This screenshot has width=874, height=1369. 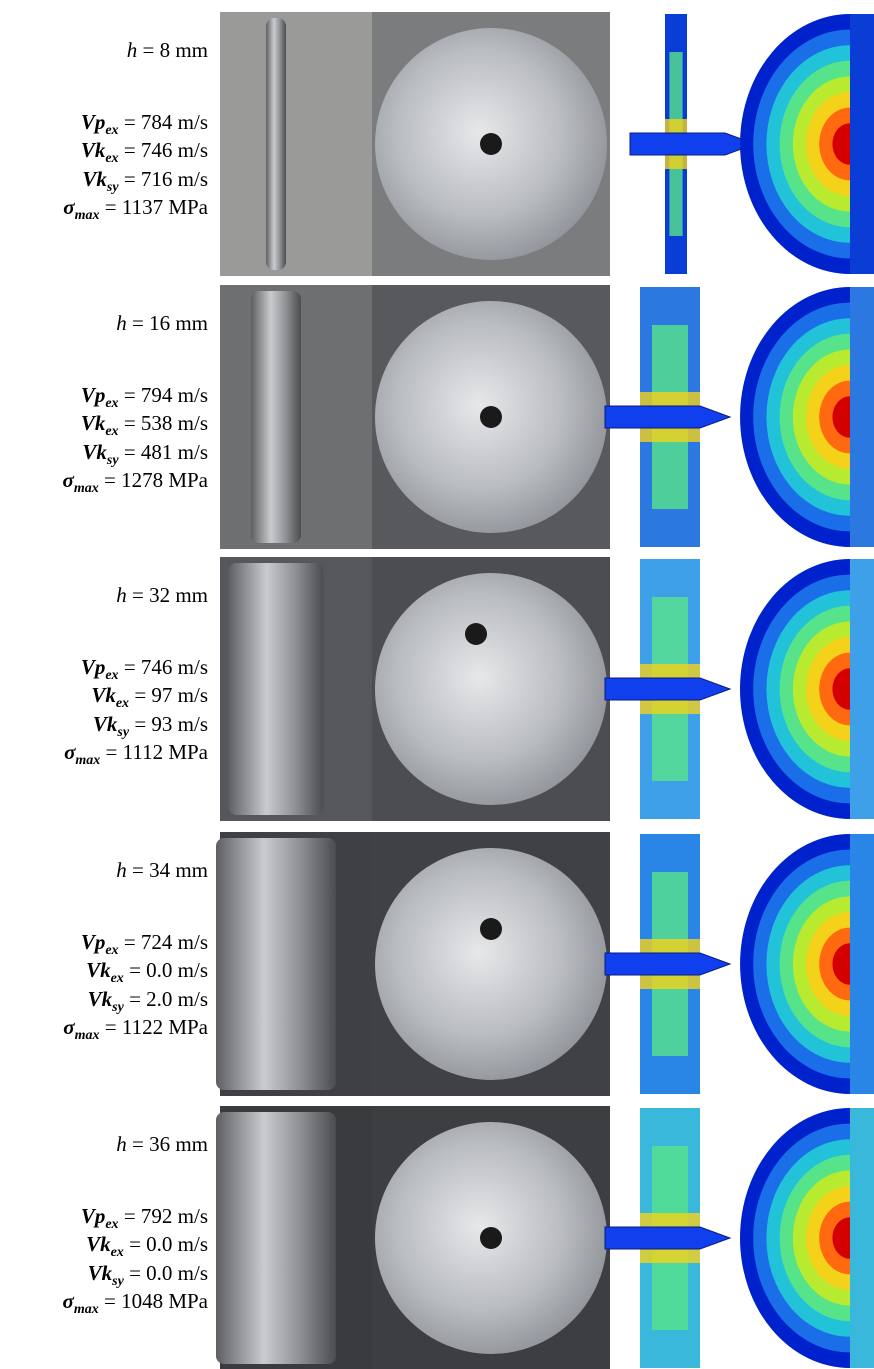 What do you see at coordinates (165, 178) in the screenshot?
I see `value: = 716 m/s` at bounding box center [165, 178].